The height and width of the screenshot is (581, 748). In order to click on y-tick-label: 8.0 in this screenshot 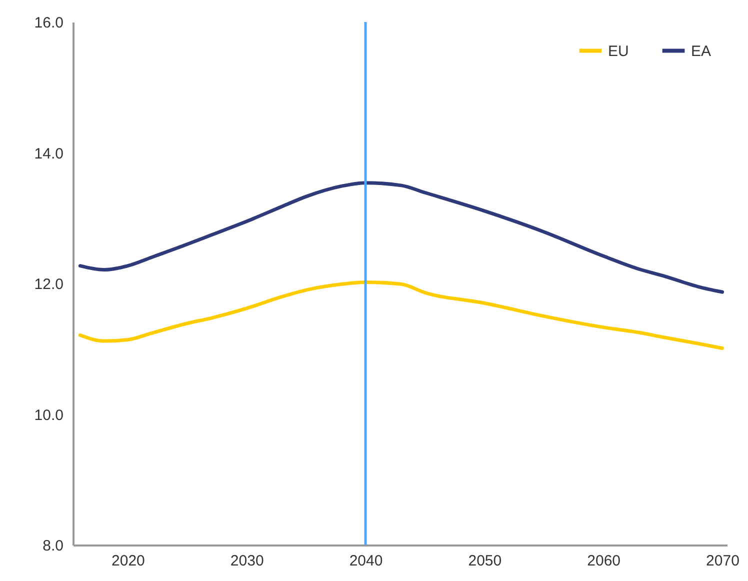, I will do `click(53, 546)`.